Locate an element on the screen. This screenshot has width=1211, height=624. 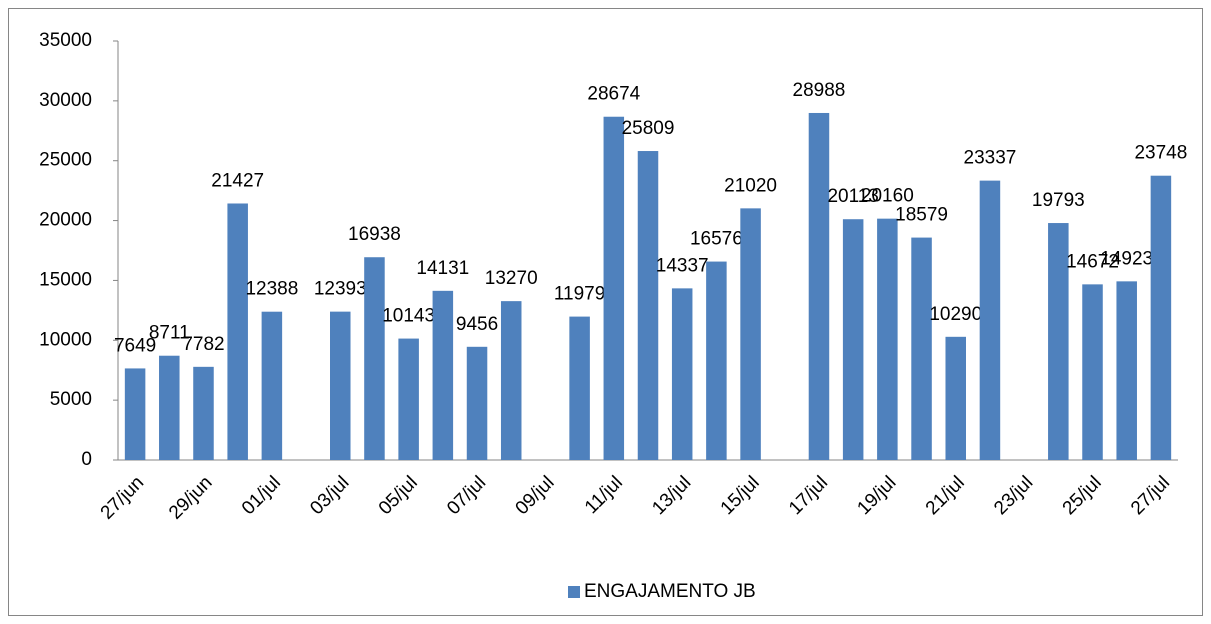
data-label: 10143 is located at coordinates (408, 316).